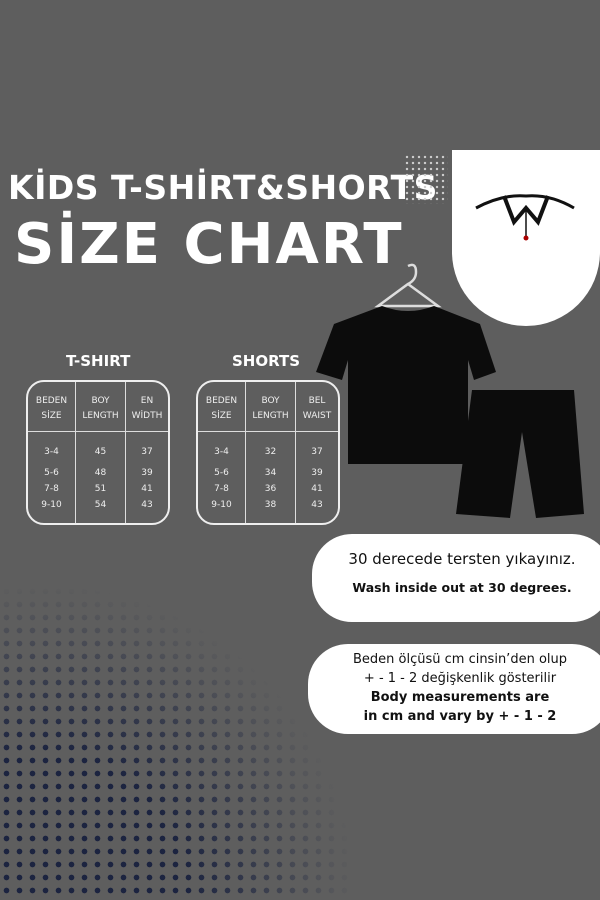 This screenshot has height=900, width=600. What do you see at coordinates (406, 385) in the screenshot?
I see `tshirt-shape` at bounding box center [406, 385].